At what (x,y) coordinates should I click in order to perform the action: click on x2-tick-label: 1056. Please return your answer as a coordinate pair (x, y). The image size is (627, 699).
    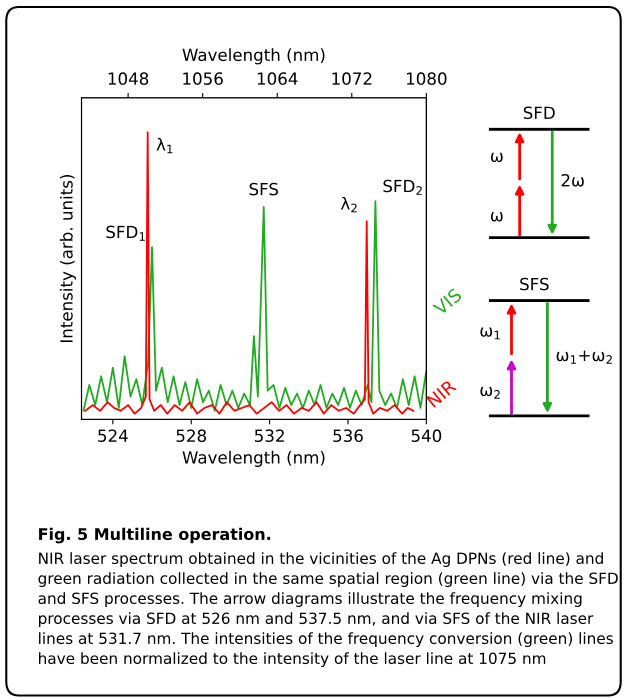
    Looking at the image, I should click on (203, 78).